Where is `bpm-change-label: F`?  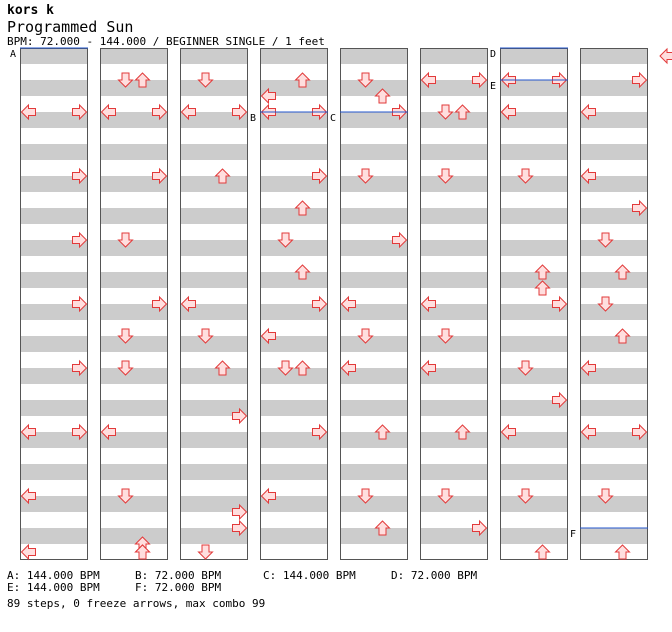
bpm-change-label: F is located at coordinates (573, 534).